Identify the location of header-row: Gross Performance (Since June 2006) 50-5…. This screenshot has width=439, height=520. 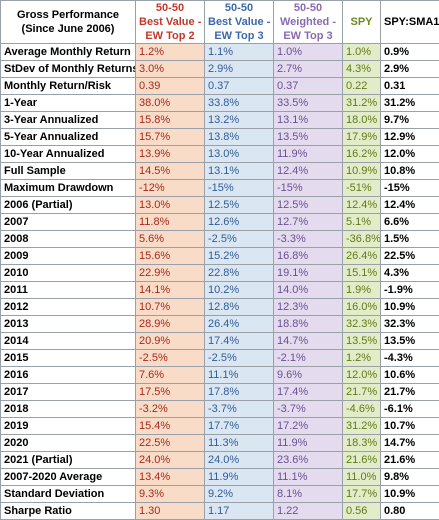
(220, 22).